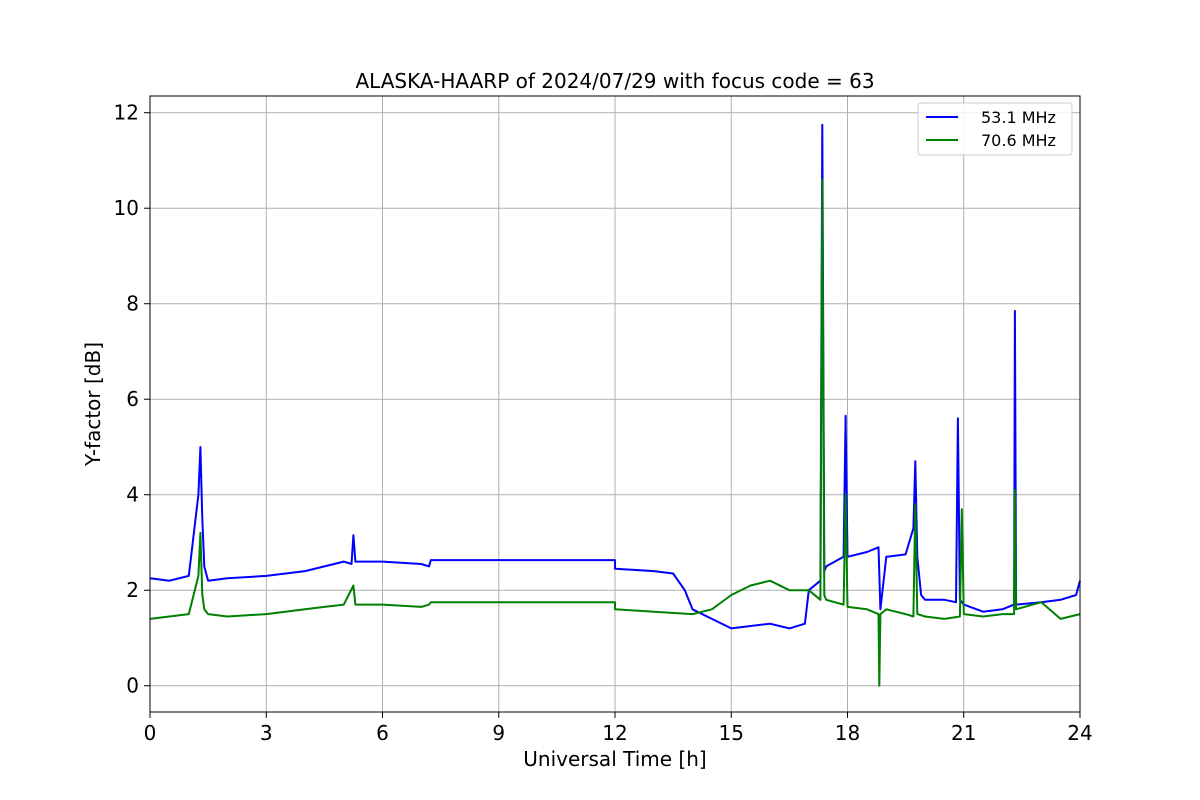 The width and height of the screenshot is (1200, 800). Describe the element at coordinates (614, 759) in the screenshot. I see `x-axis-label: Universal Time [h]` at that location.